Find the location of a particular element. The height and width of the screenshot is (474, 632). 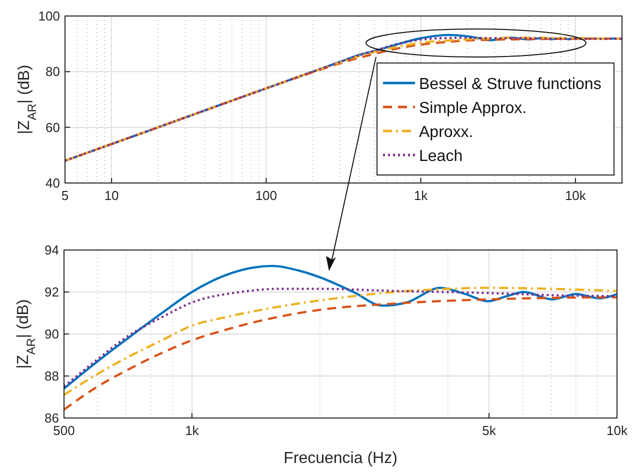

y-tick-label: 100 is located at coordinates (49, 16).